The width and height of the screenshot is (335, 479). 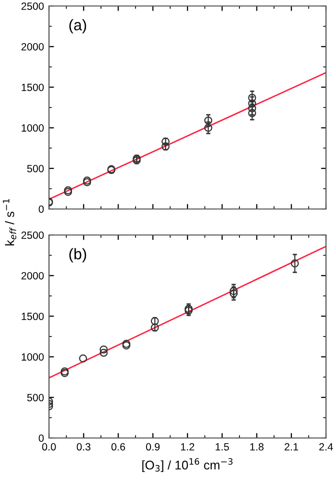 What do you see at coordinates (291, 446) in the screenshot?
I see `x-tick-label: 2.1` at bounding box center [291, 446].